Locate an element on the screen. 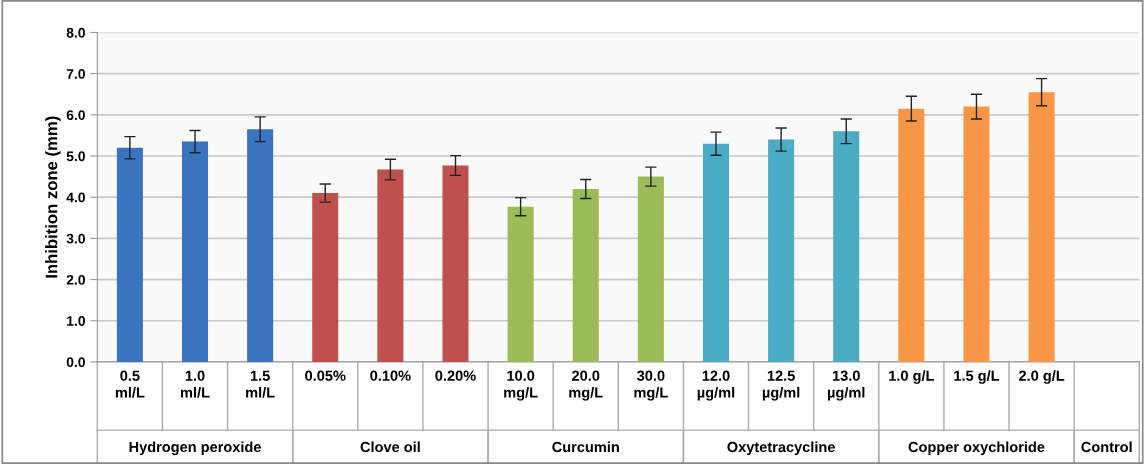 Image resolution: width=1145 pixels, height=464 pixels. x-tick-label: 1.5 ml/L is located at coordinates (260, 384).